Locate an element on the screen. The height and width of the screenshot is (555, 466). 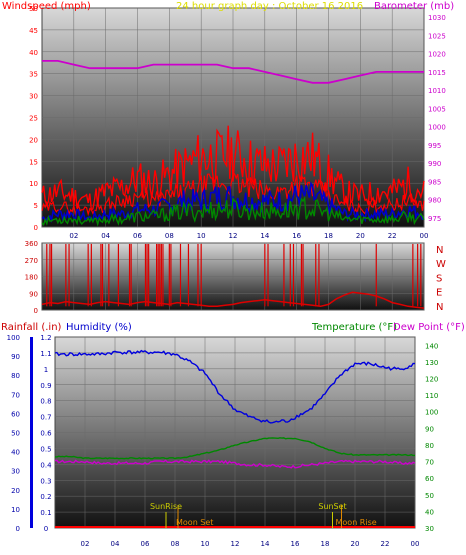
compass-letter: W is located at coordinates (441, 264).